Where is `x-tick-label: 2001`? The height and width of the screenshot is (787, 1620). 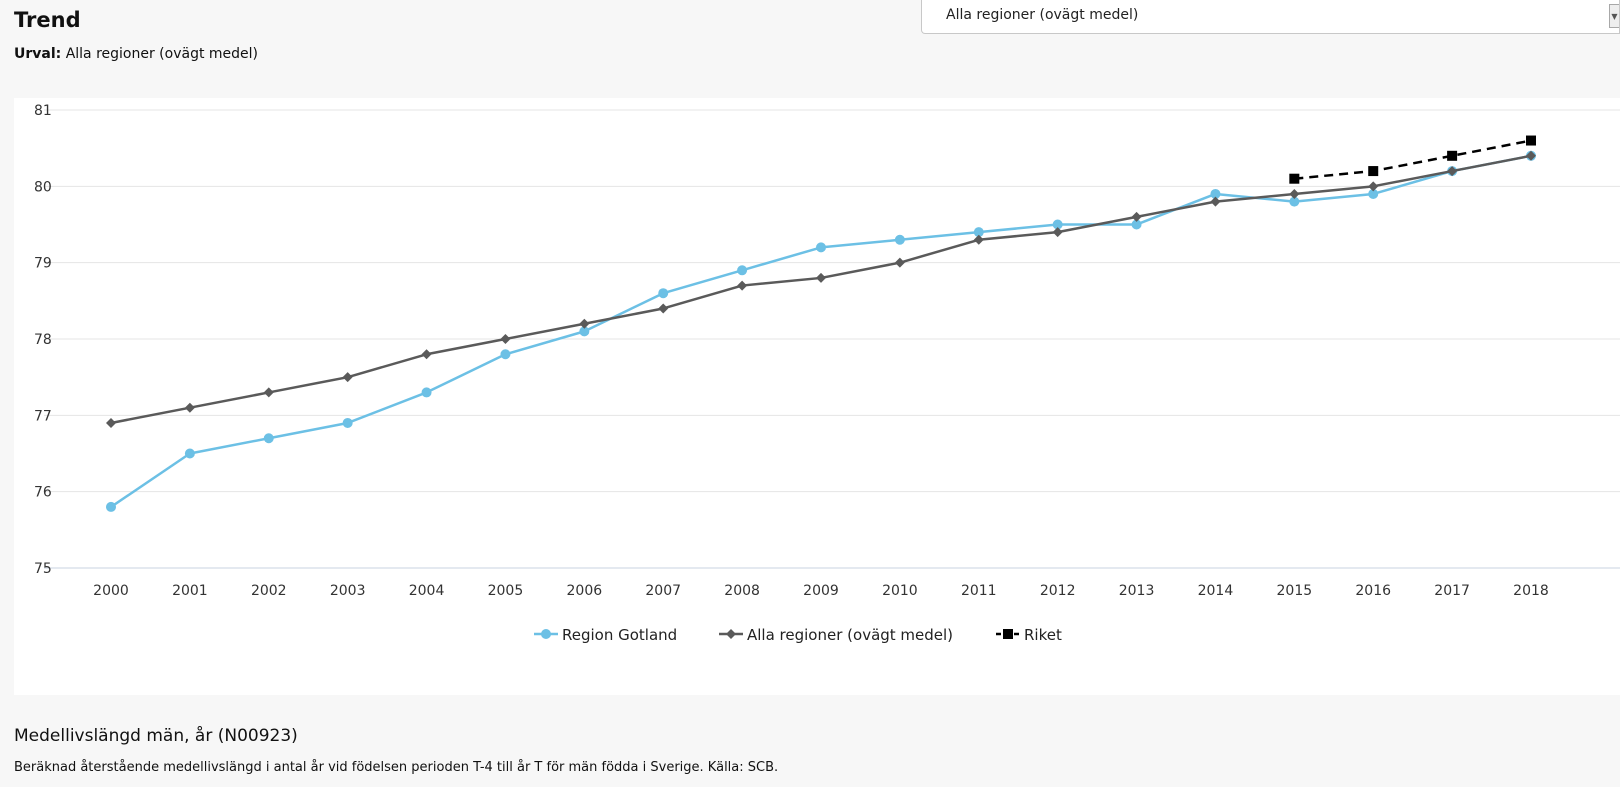
x-tick-label: 2001 is located at coordinates (190, 591).